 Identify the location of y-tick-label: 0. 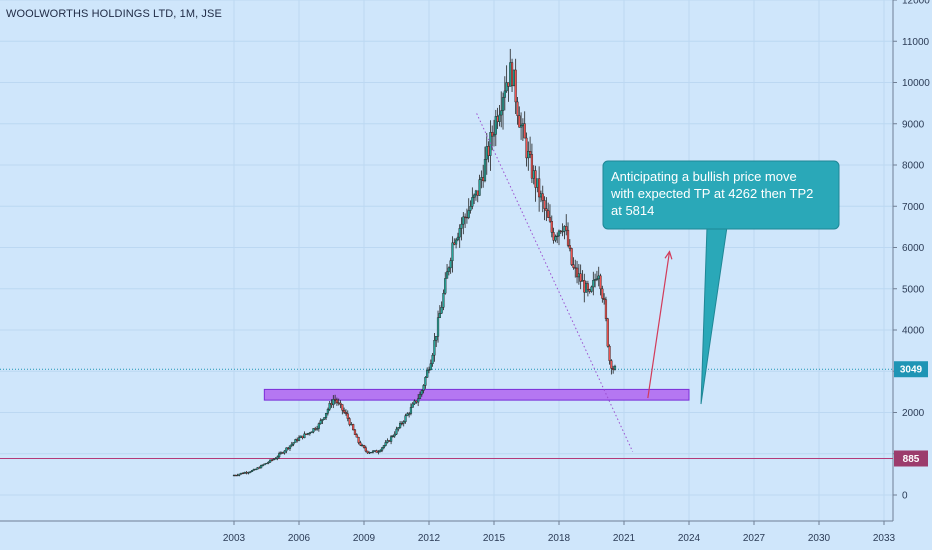
(905, 496).